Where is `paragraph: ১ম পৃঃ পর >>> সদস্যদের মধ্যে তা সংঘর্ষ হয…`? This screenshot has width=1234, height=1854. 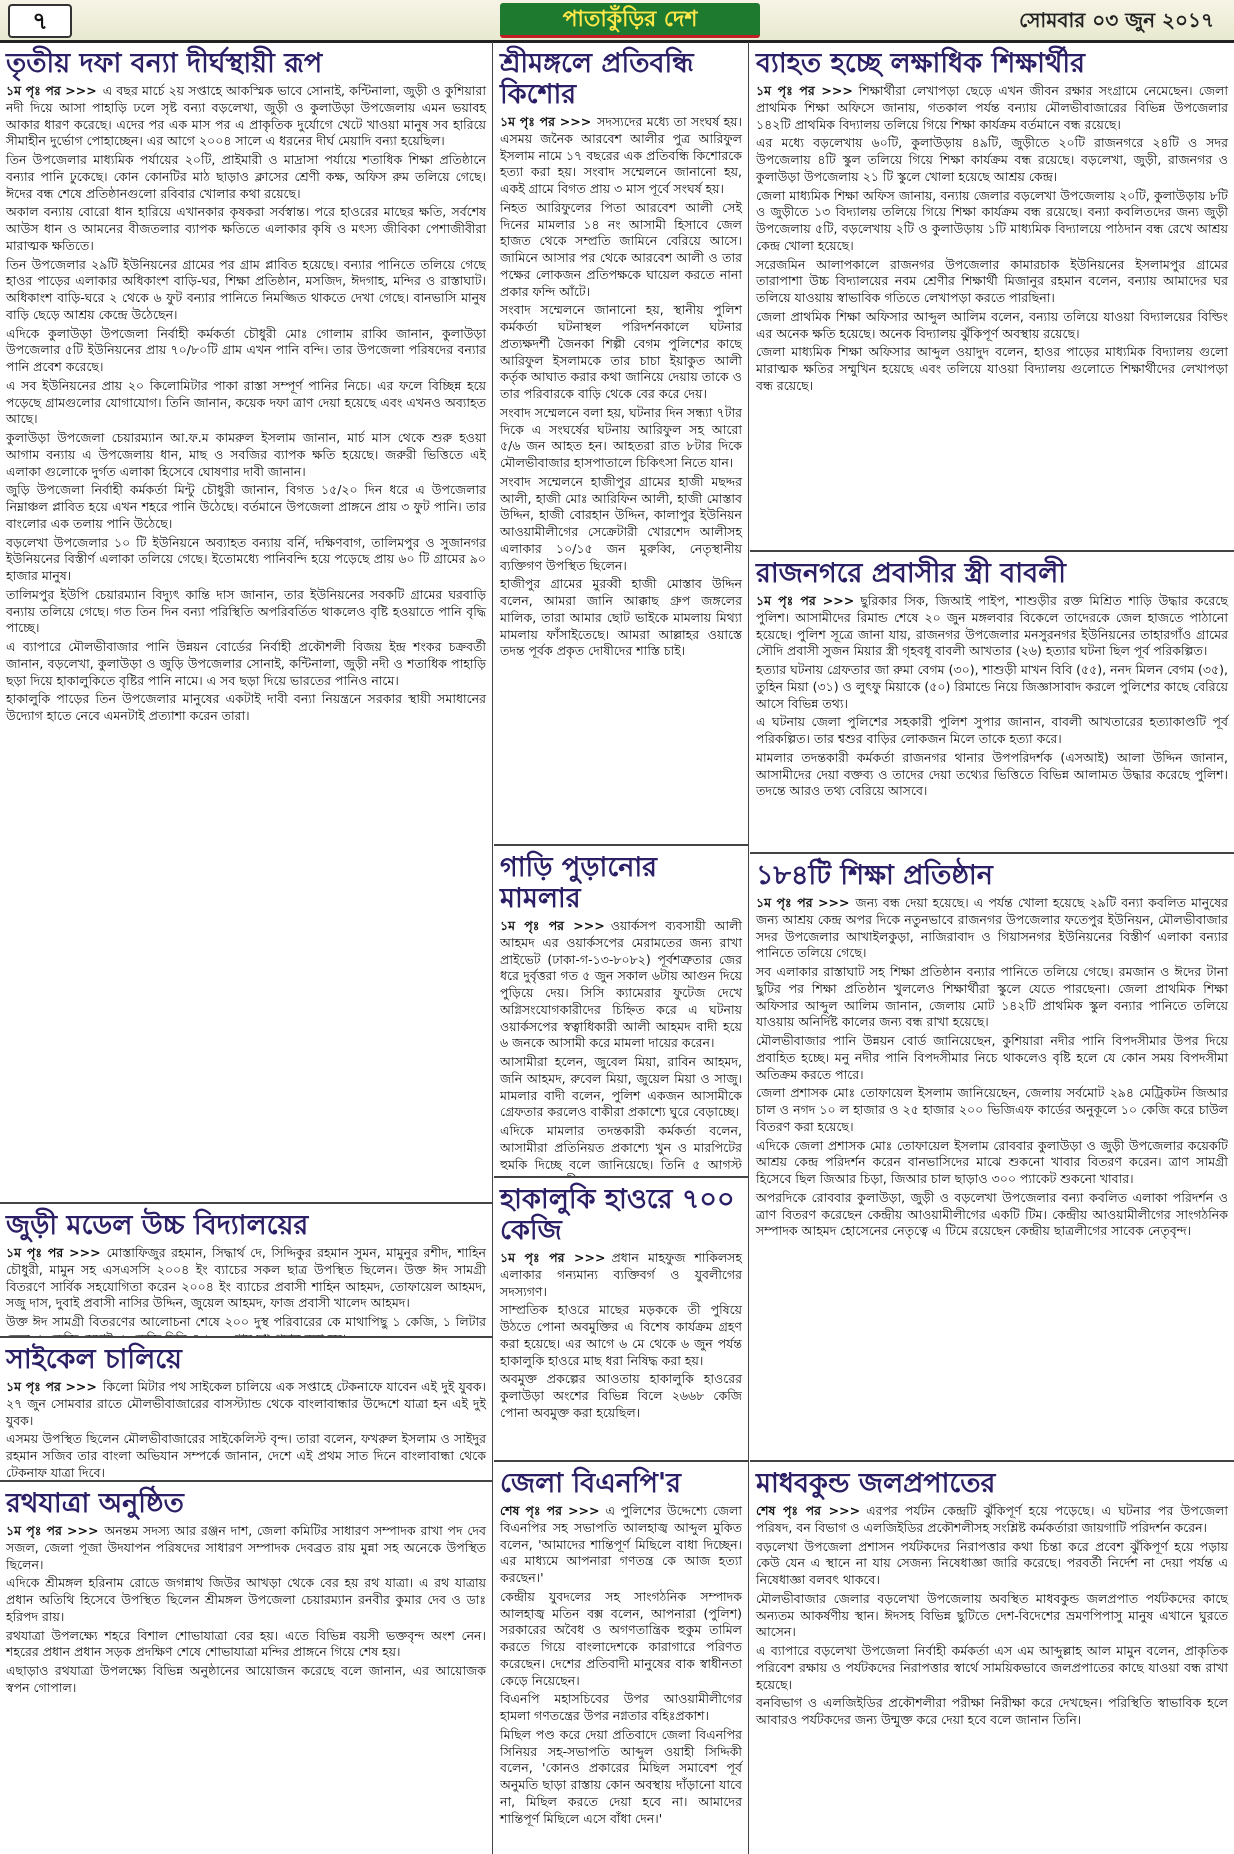 paragraph: ১ম পৃঃ পর >>> সদস্যদের মধ্যে তা সংঘর্ষ হয… is located at coordinates (621, 156).